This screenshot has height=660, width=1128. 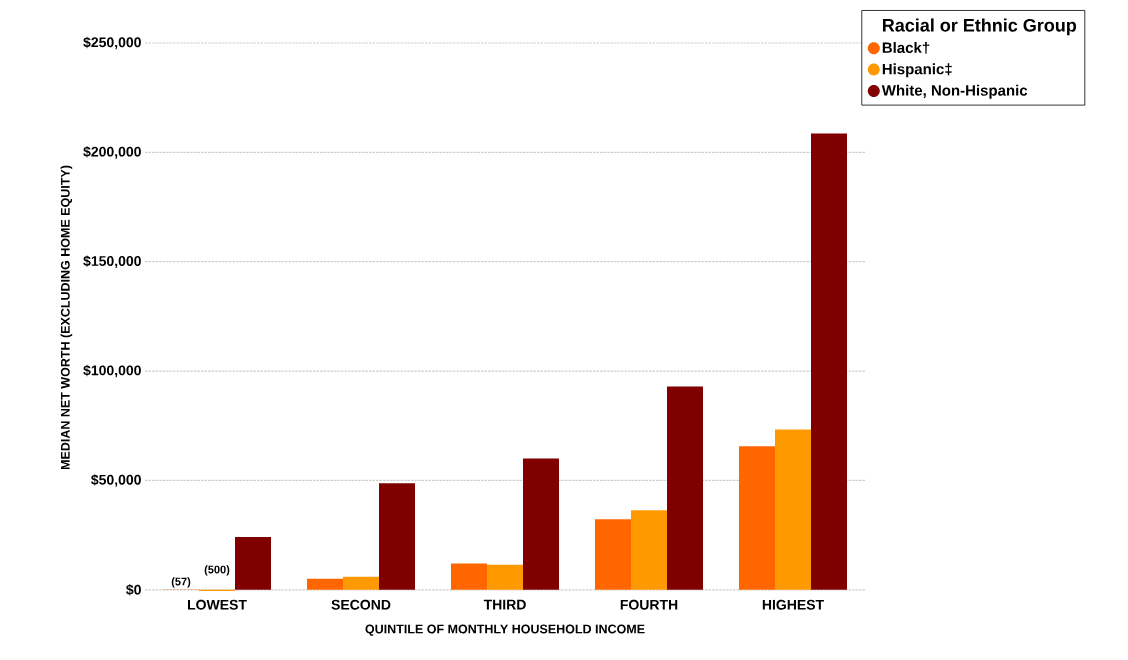 I want to click on x-tick-label: FOURTH, so click(x=649, y=604).